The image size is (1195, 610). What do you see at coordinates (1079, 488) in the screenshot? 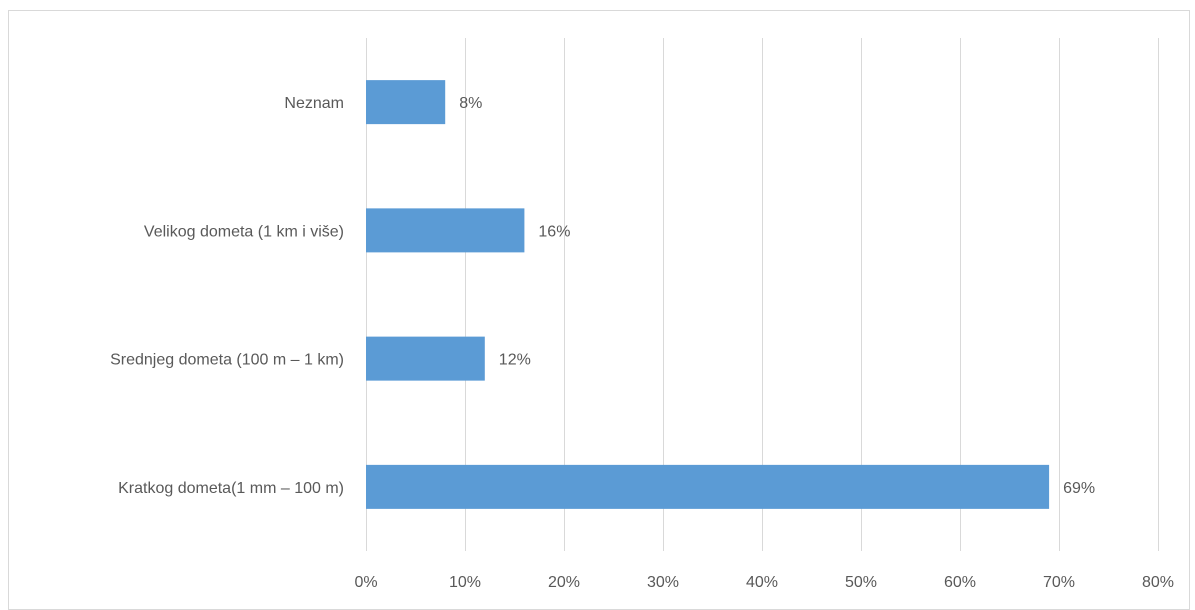
I see `data-label: 69%` at bounding box center [1079, 488].